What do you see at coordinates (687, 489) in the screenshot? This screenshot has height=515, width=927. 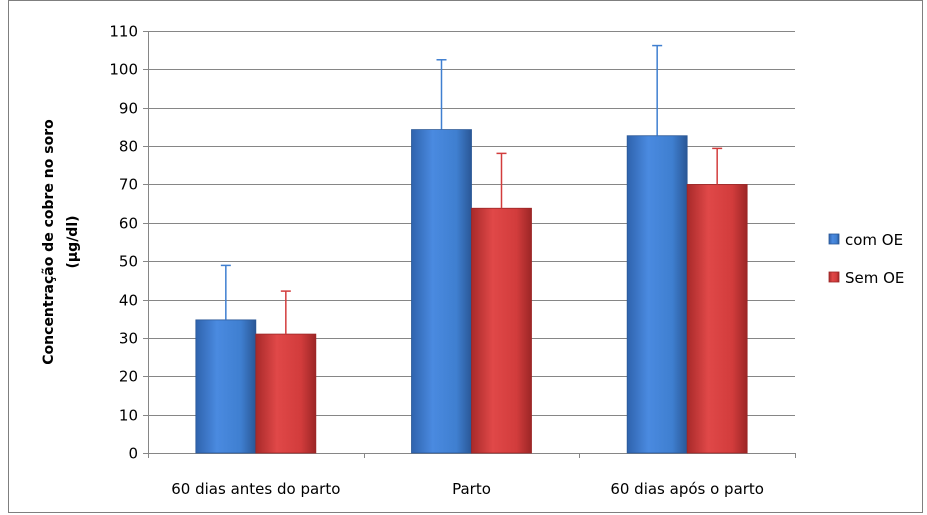 I see `x-category-label: 60 dias após o parto` at bounding box center [687, 489].